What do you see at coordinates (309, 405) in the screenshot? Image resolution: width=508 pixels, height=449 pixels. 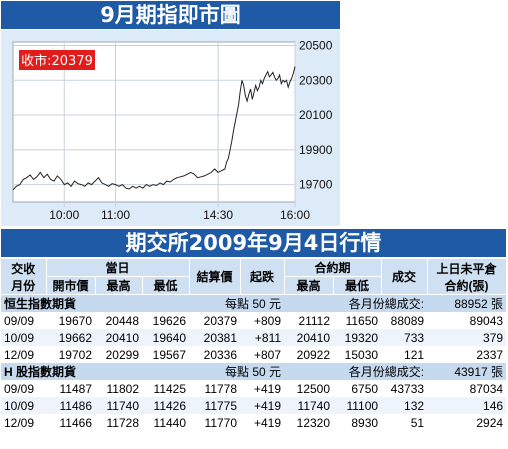 I see `cell-c-high: 11740` at bounding box center [309, 405].